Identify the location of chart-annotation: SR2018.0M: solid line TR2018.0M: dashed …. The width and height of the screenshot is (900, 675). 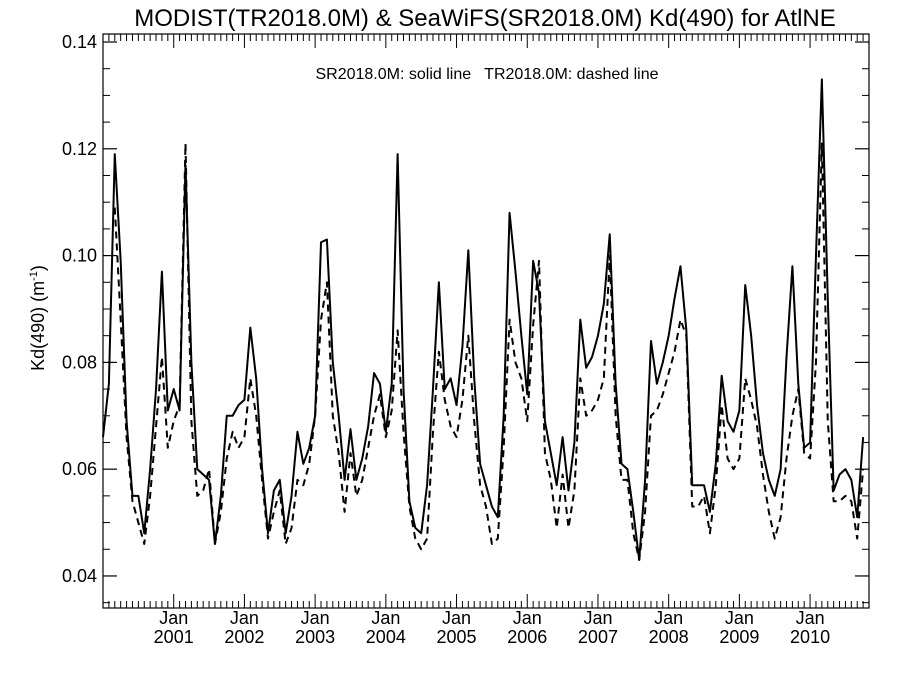
(486, 74).